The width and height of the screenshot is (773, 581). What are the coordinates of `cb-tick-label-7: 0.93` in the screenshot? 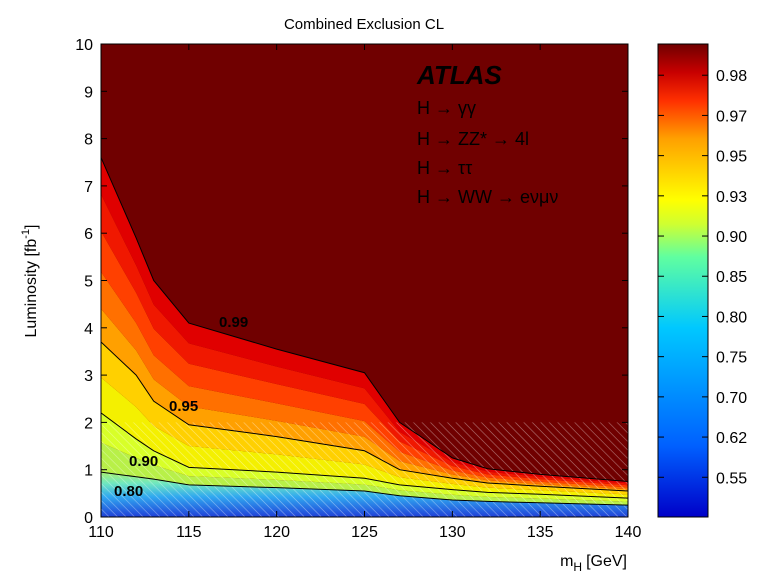 It's located at (731, 197).